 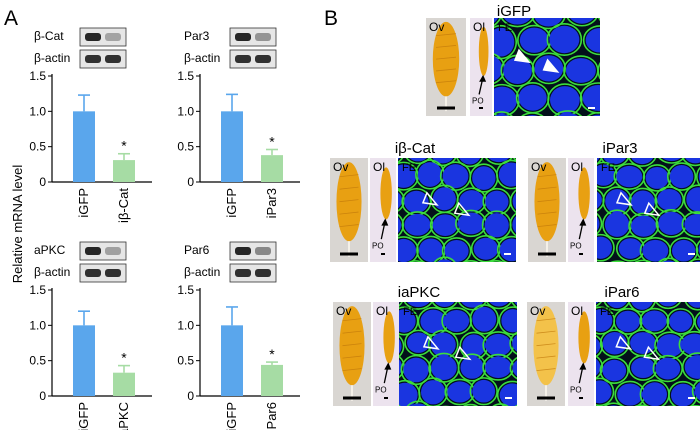 What do you see at coordinates (430, 198) in the screenshot?
I see `open-arrowhead` at bounding box center [430, 198].